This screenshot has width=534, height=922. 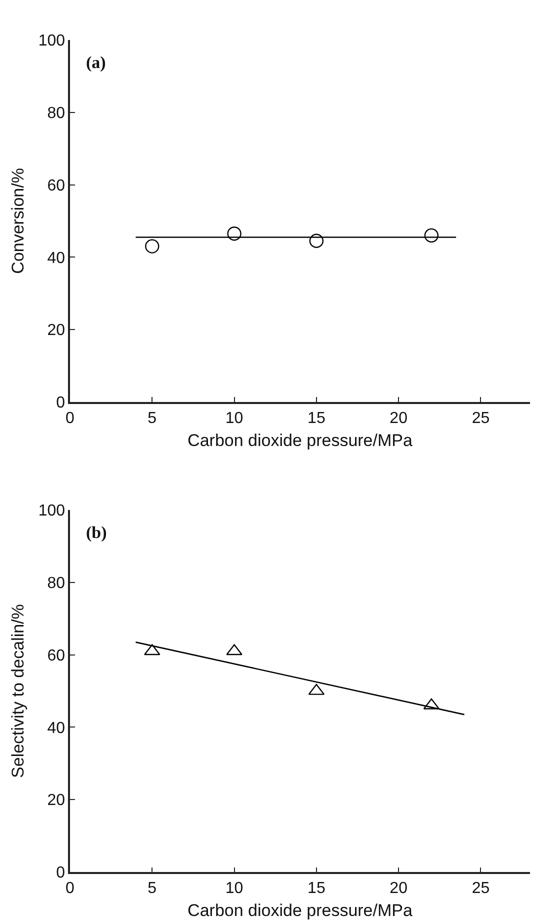 I want to click on y-axis-title: Conversion/%, so click(x=18, y=221).